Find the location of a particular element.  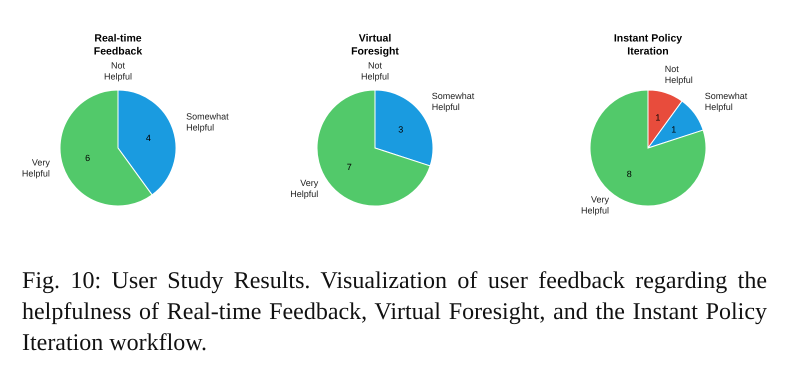

chart-title: Virtual Foresight is located at coordinates (375, 45).